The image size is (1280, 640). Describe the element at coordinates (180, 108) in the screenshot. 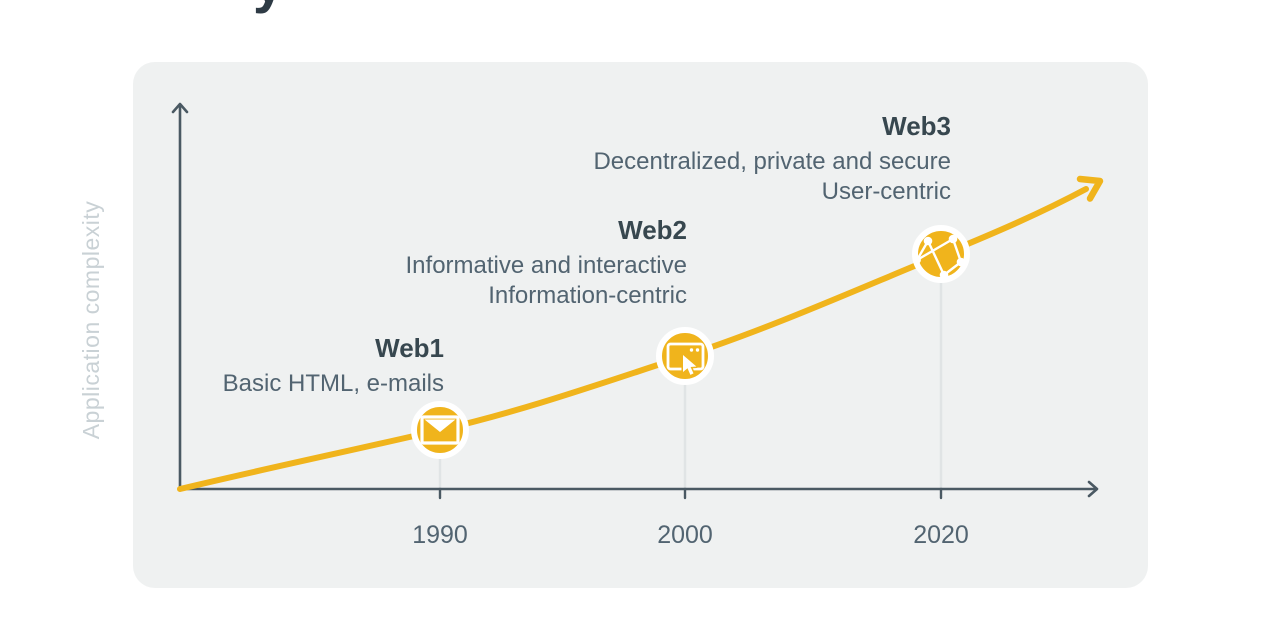

I see `y-axis-arrowhead-icon` at that location.